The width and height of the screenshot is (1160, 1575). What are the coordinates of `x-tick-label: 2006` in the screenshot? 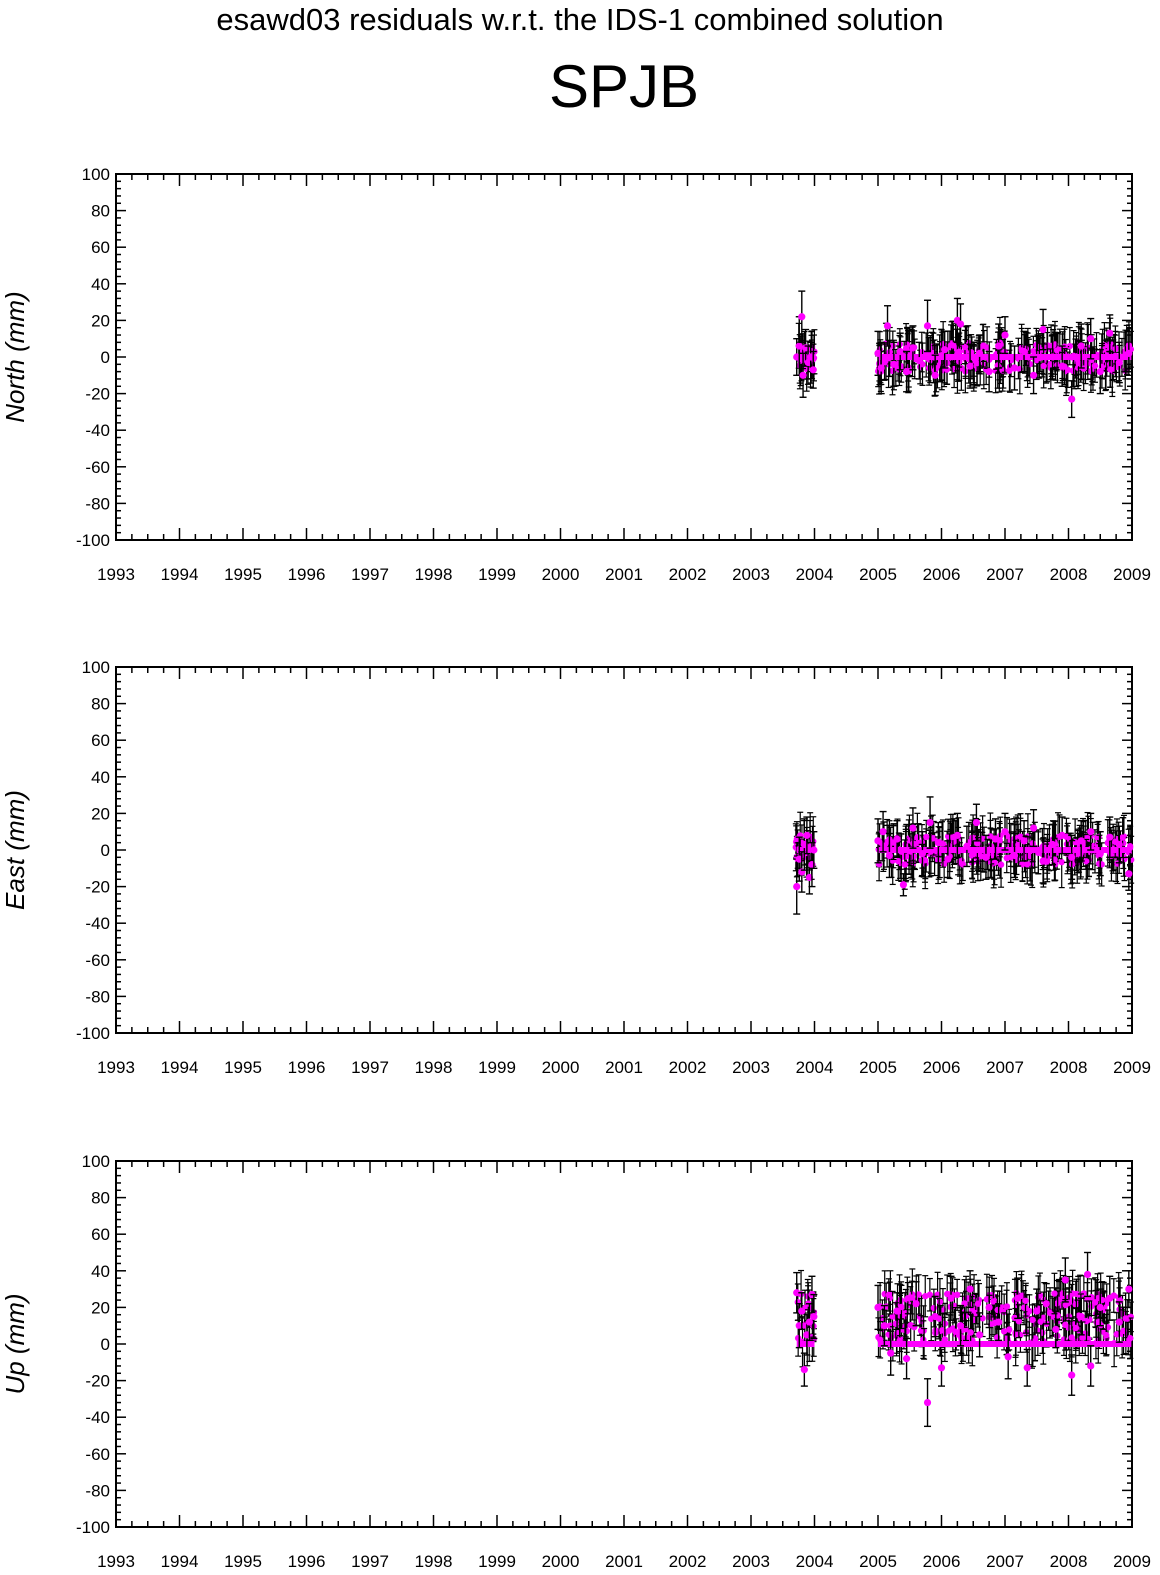 It's located at (942, 1067).